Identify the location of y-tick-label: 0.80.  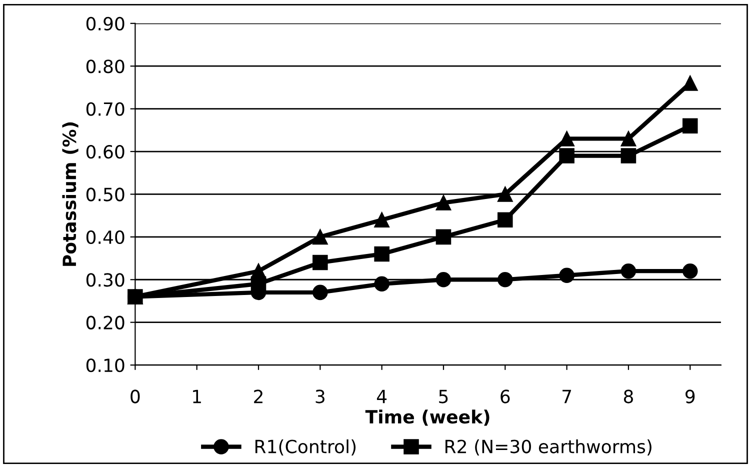
(105, 67).